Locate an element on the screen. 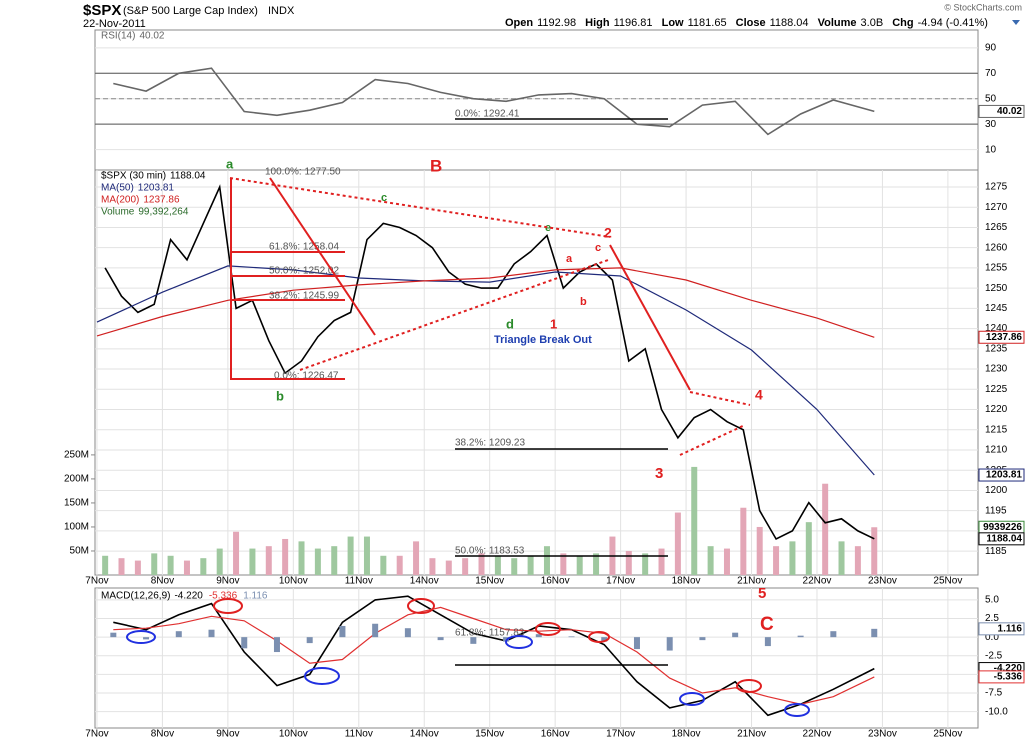 This screenshot has width=1025, height=744. annotation: 50.0%: 1183.53 is located at coordinates (490, 551).